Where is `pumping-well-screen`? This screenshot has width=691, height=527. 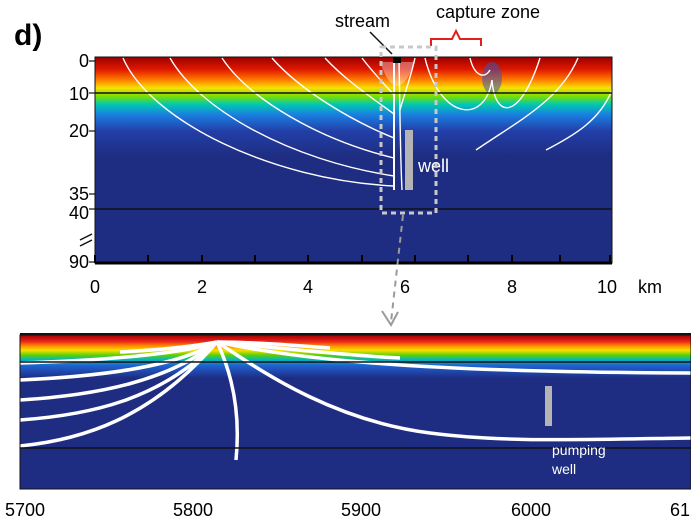
pumping-well-screen is located at coordinates (548, 406).